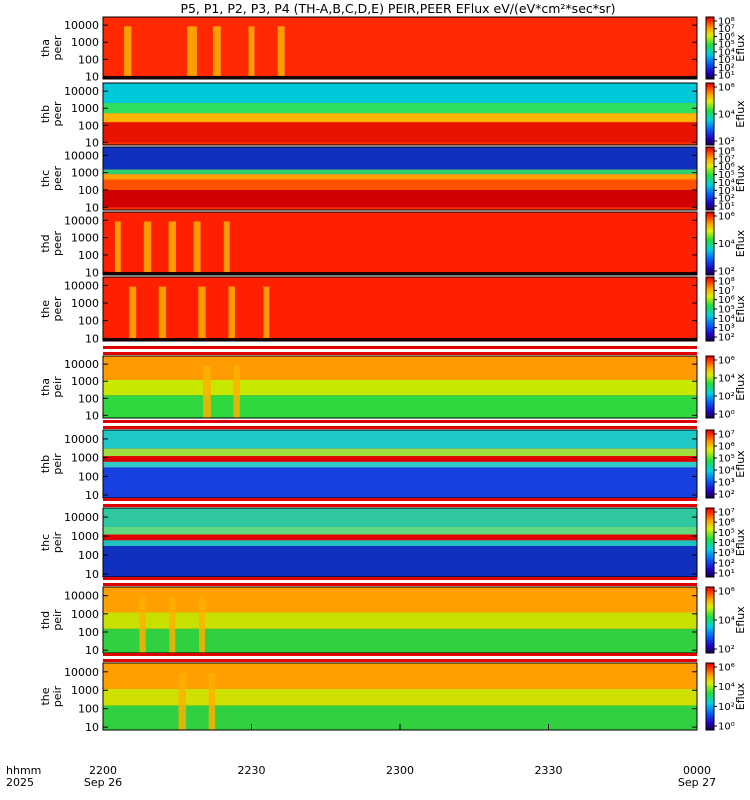 This screenshot has height=800, width=750. What do you see at coordinates (726, 22) in the screenshot?
I see `colorbar-tick-label: 10⁸` at bounding box center [726, 22].